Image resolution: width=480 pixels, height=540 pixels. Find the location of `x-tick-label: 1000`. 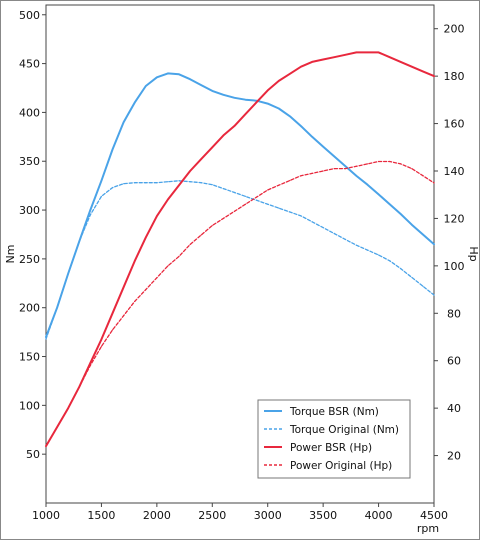

x-tick-label: 1000 is located at coordinates (46, 515).